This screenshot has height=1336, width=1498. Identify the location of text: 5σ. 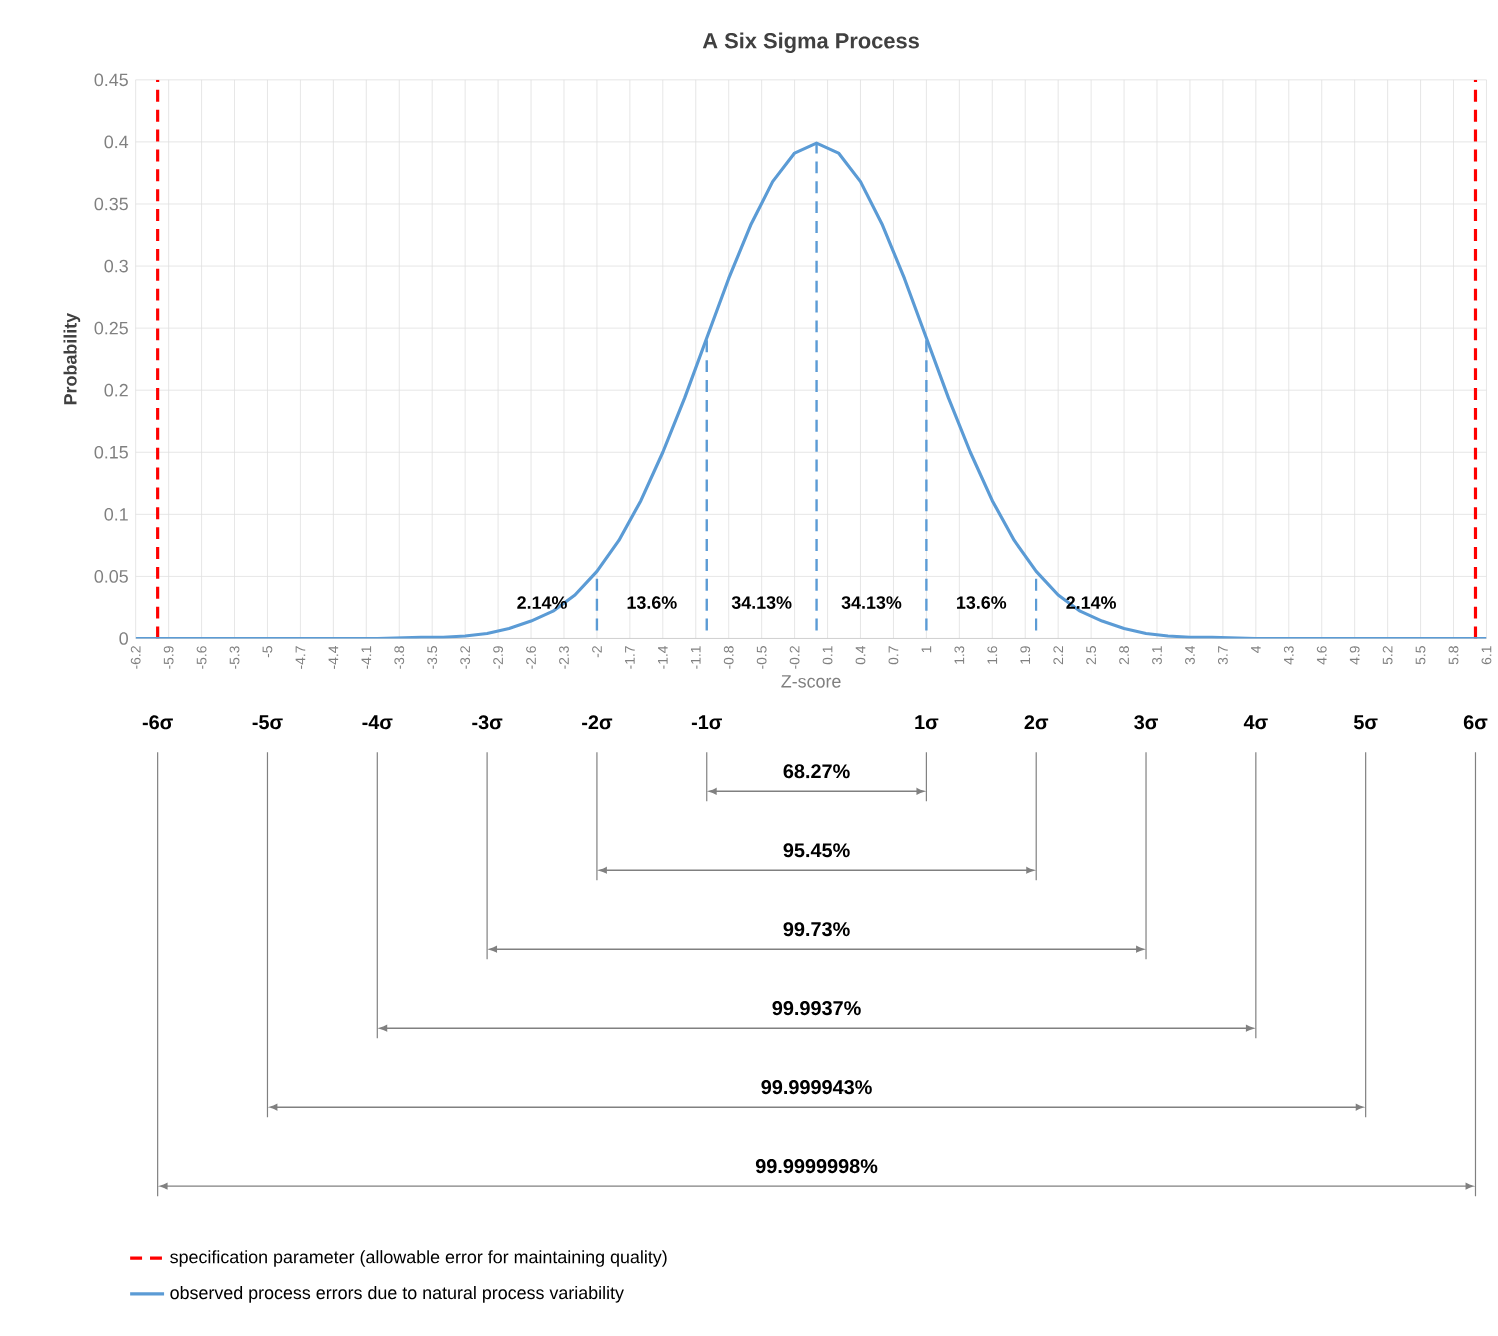
(1365, 721).